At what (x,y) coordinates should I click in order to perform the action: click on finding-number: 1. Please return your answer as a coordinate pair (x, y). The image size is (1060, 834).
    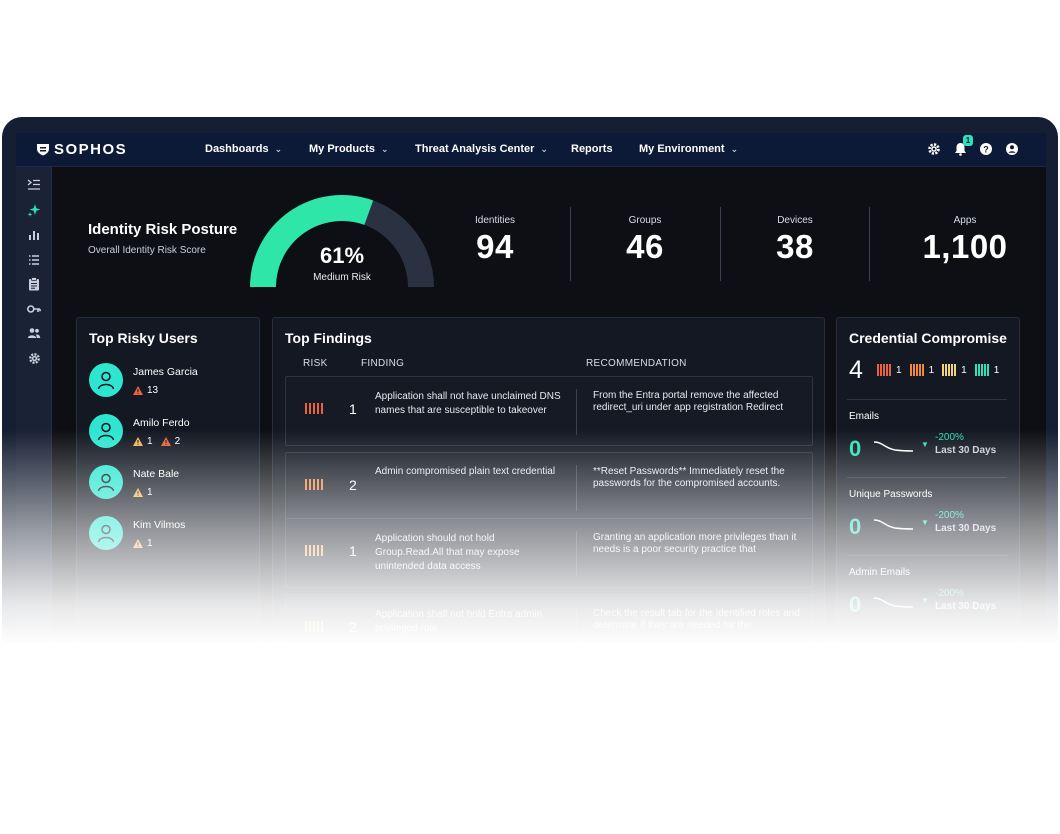
    Looking at the image, I should click on (353, 551).